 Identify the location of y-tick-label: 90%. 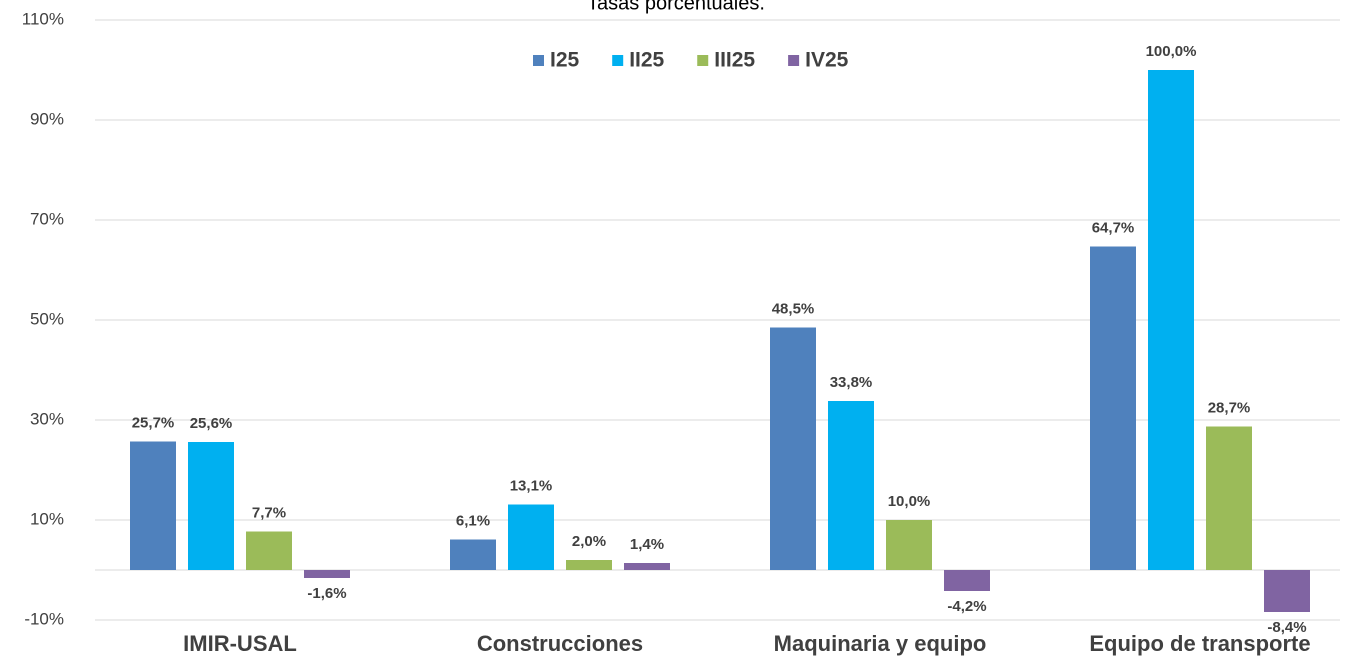
(47, 118).